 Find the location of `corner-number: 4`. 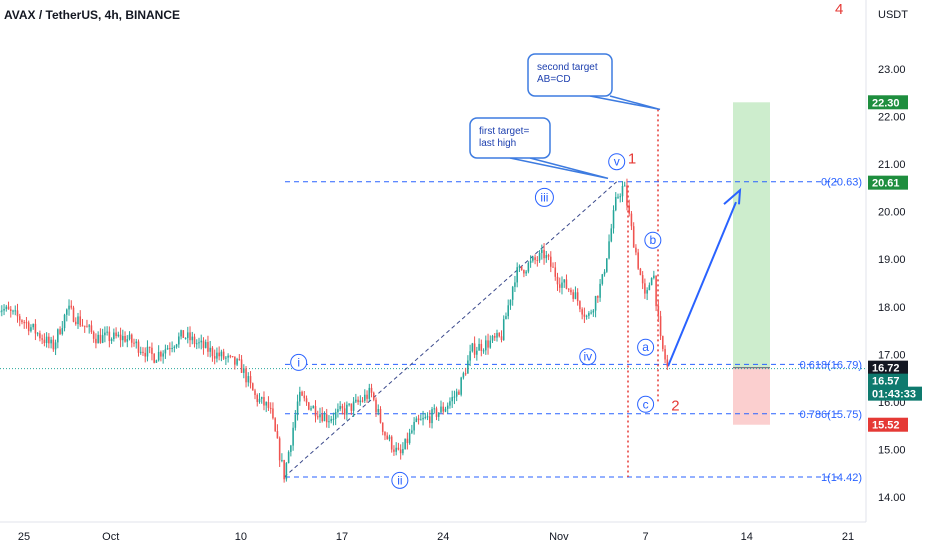

corner-number: 4 is located at coordinates (839, 9).